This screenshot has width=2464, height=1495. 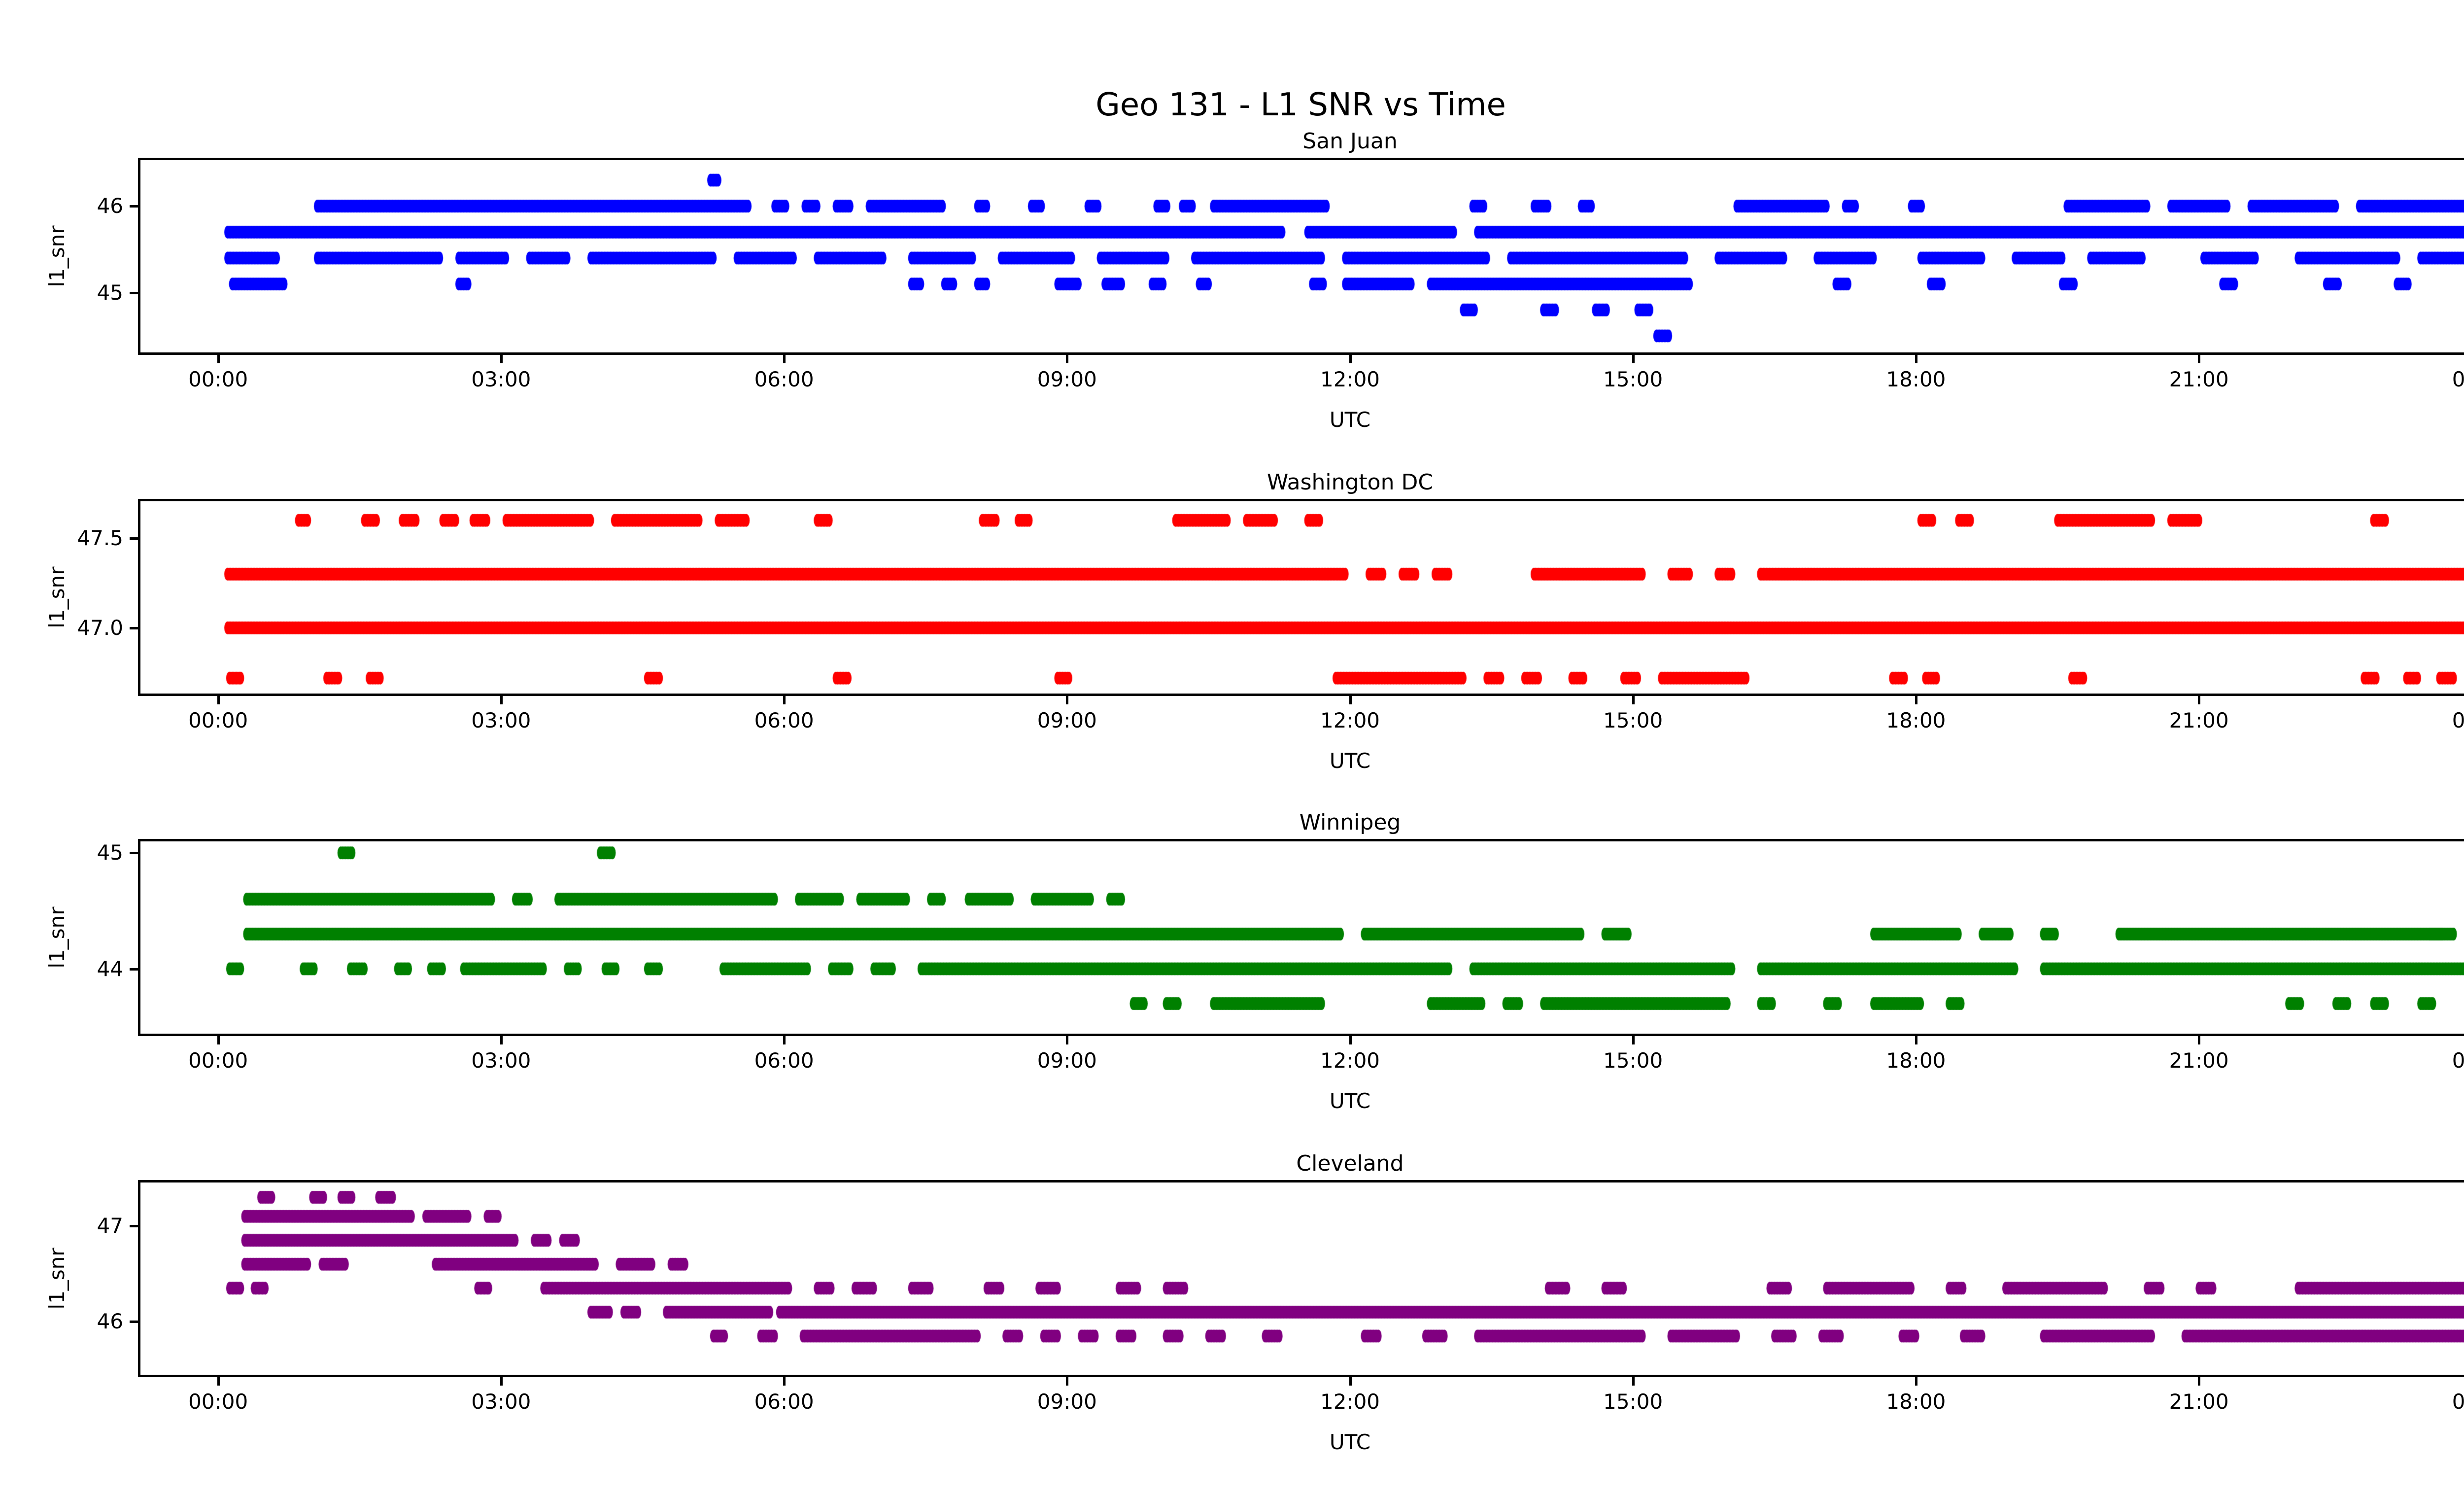 What do you see at coordinates (1350, 482) in the screenshot?
I see `subplot-title: Washington DC` at bounding box center [1350, 482].